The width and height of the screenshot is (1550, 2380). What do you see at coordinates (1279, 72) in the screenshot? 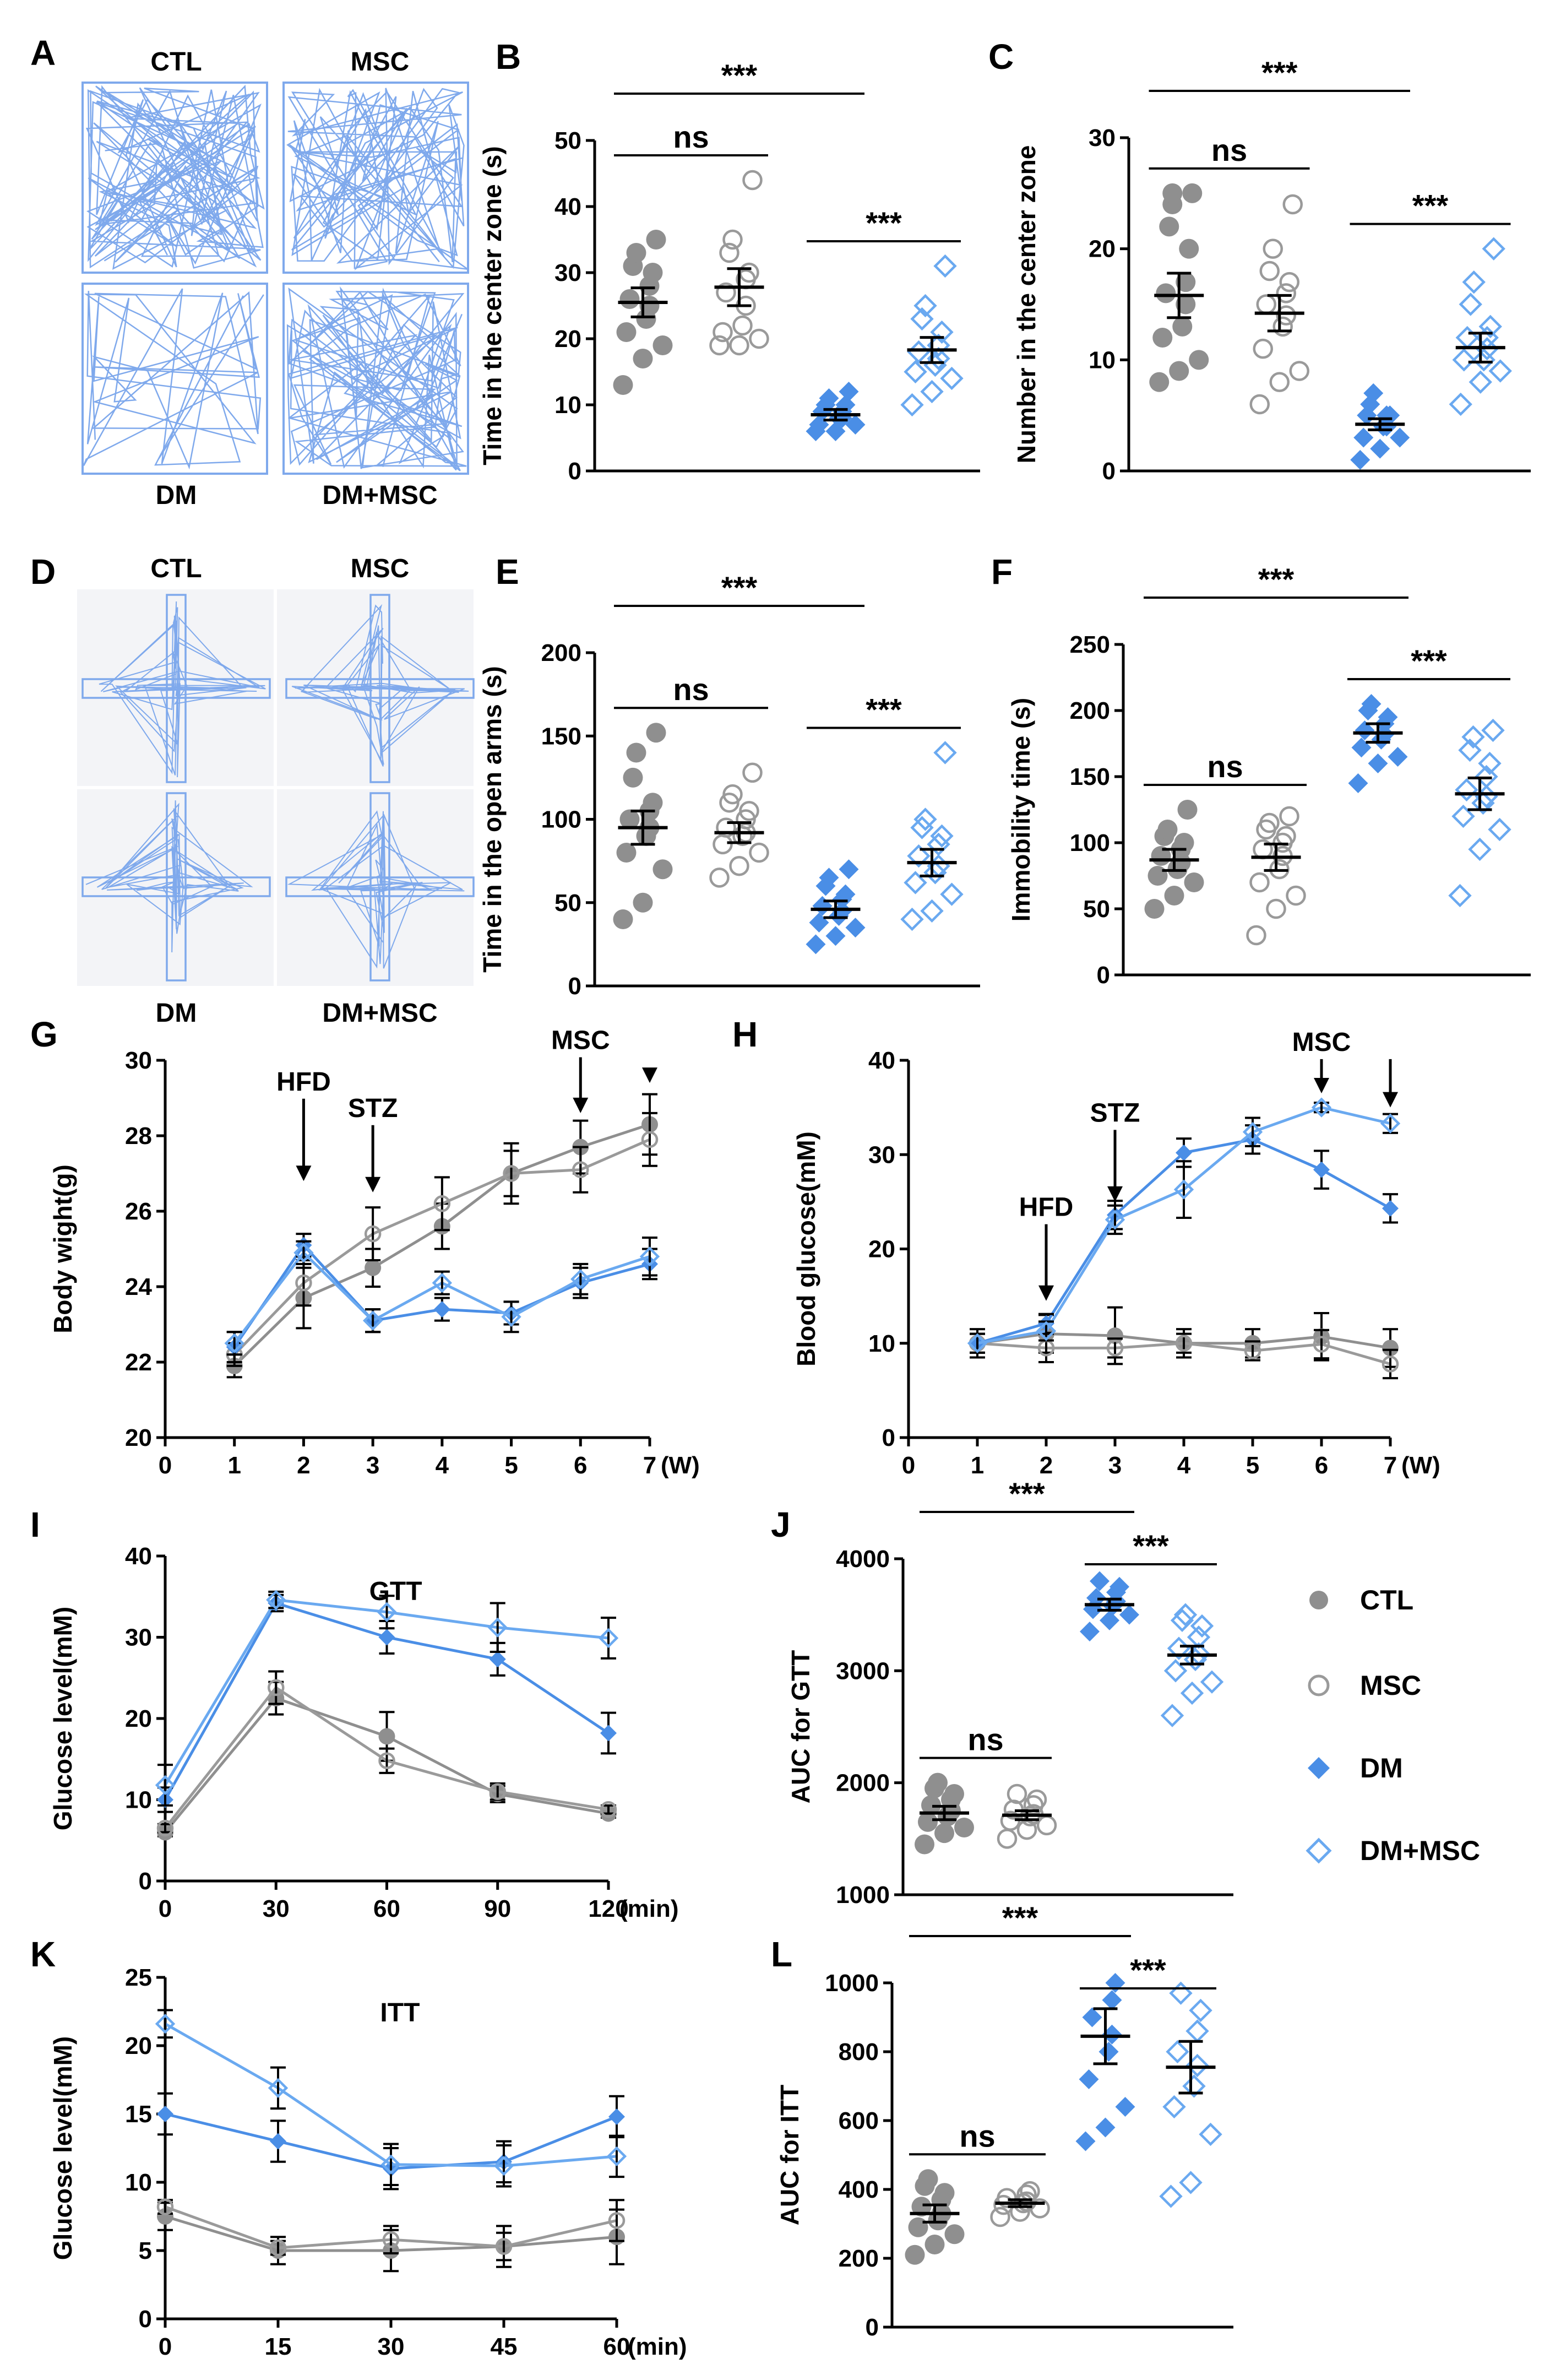
I see `sig-label-c-2: ***` at bounding box center [1279, 72].